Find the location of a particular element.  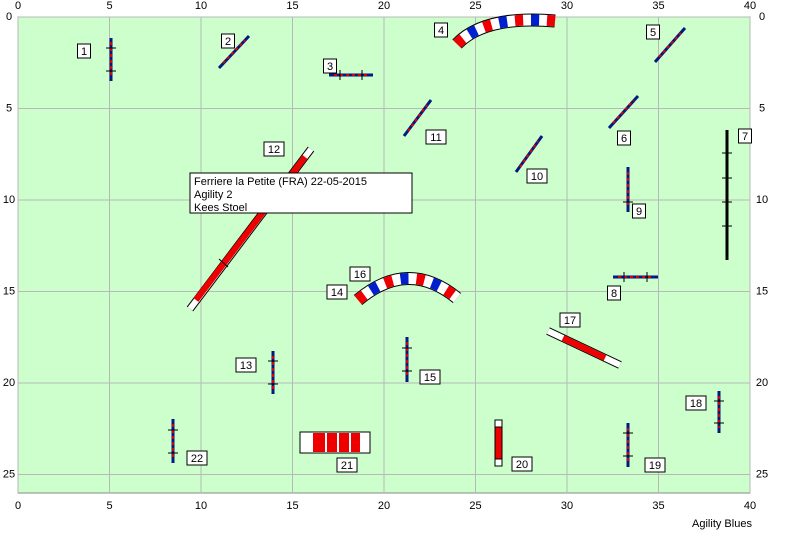

obstacle-number: 22 is located at coordinates (197, 459).